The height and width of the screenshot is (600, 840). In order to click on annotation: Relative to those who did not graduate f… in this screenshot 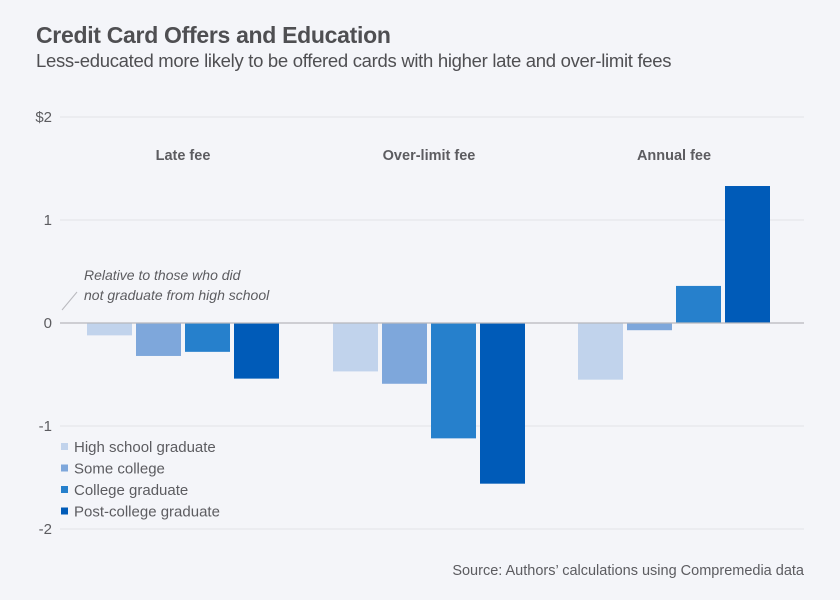, I will do `click(165, 289)`.